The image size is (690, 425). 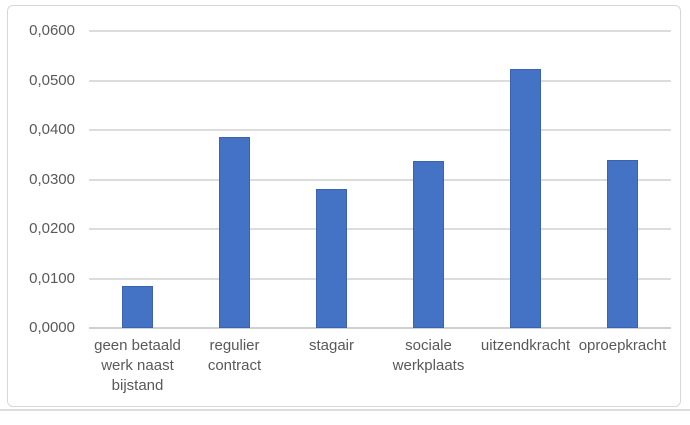 What do you see at coordinates (622, 345) in the screenshot?
I see `x-tick-label: oproepkracht` at bounding box center [622, 345].